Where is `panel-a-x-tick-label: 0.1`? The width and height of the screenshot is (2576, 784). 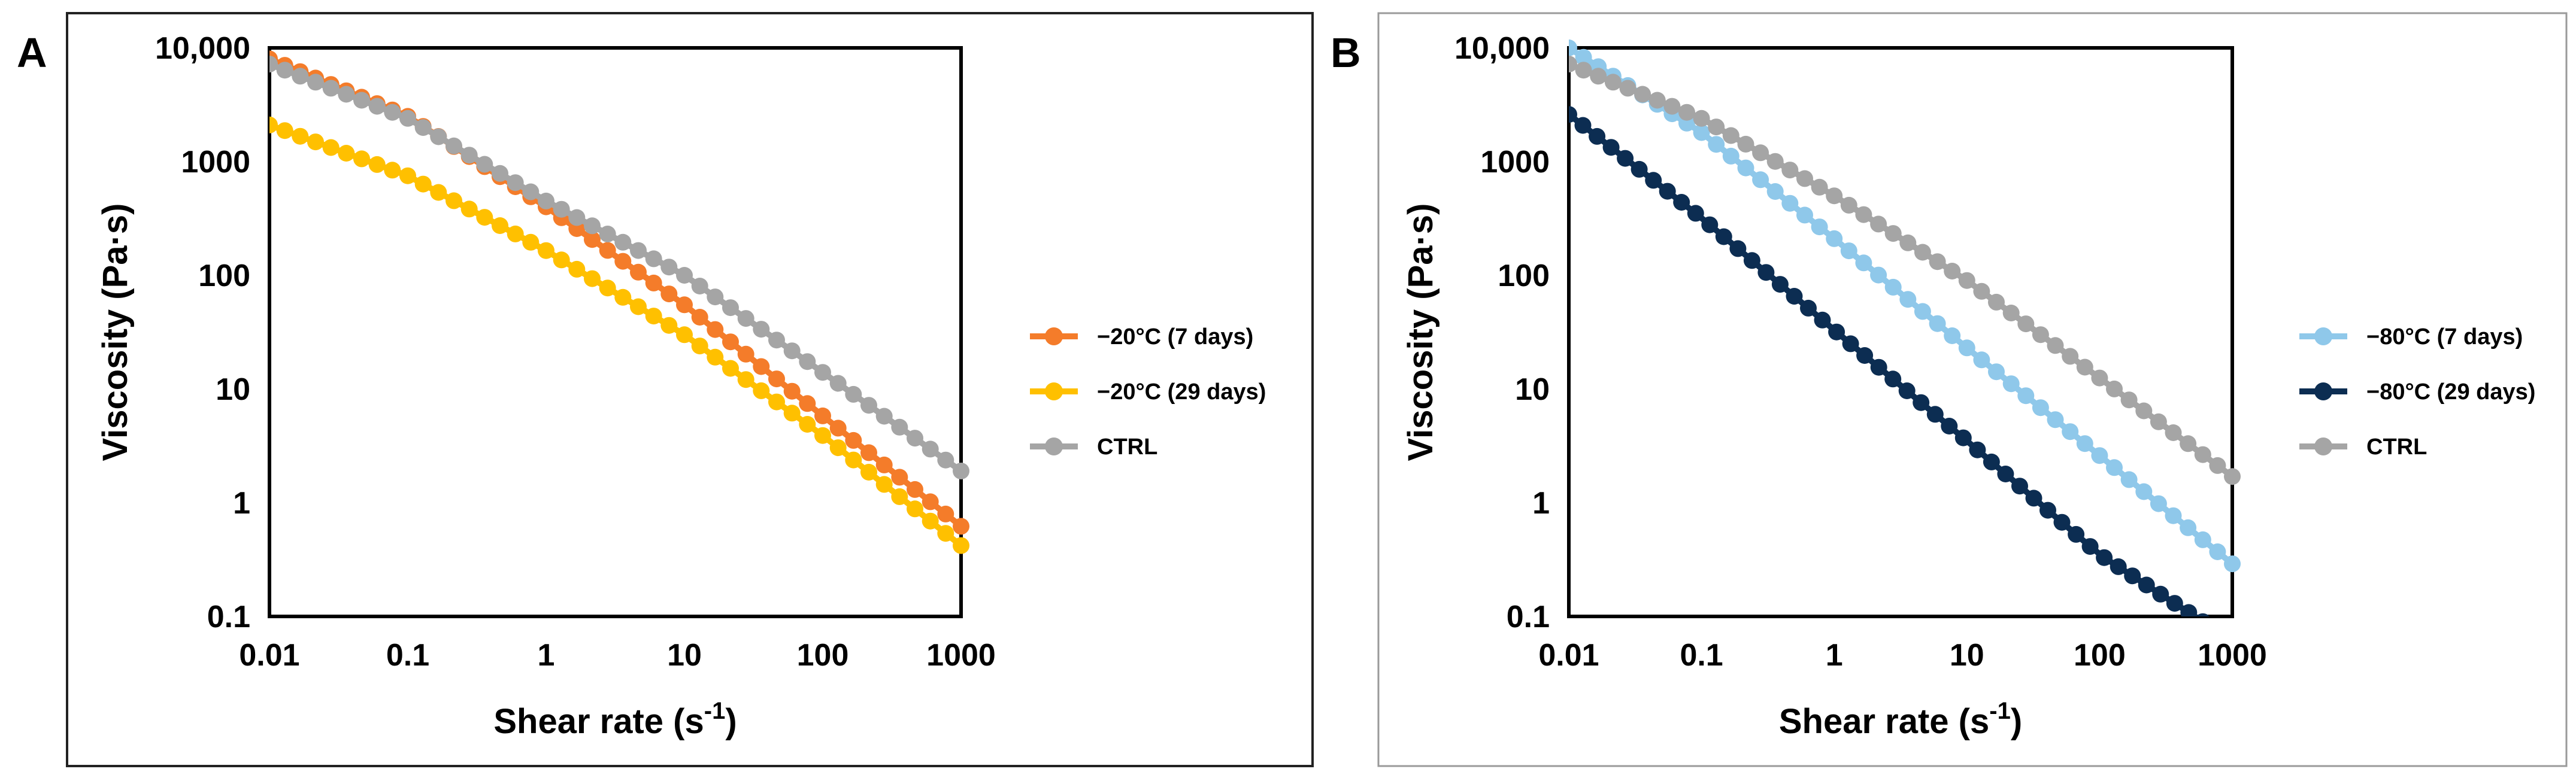 panel-a-x-tick-label: 0.1 is located at coordinates (407, 655).